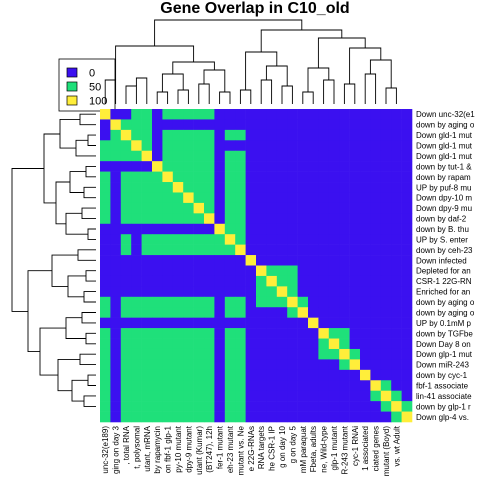  What do you see at coordinates (95, 88) in the screenshot?
I see `legend-label: 50` at bounding box center [95, 88].